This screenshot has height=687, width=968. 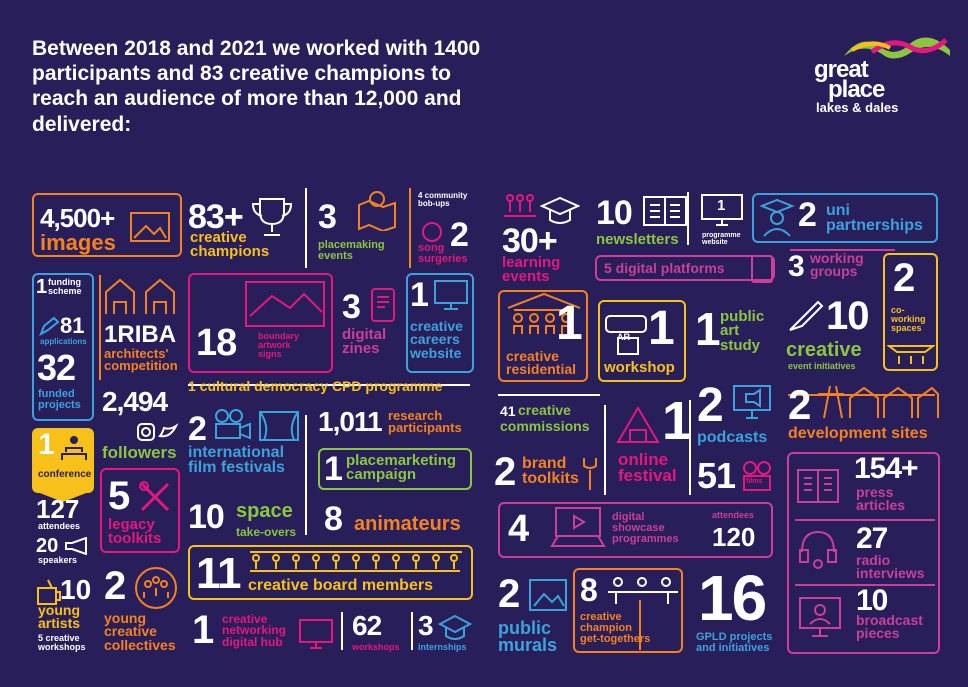 I want to click on monitor-icon, so click(x=722, y=210).